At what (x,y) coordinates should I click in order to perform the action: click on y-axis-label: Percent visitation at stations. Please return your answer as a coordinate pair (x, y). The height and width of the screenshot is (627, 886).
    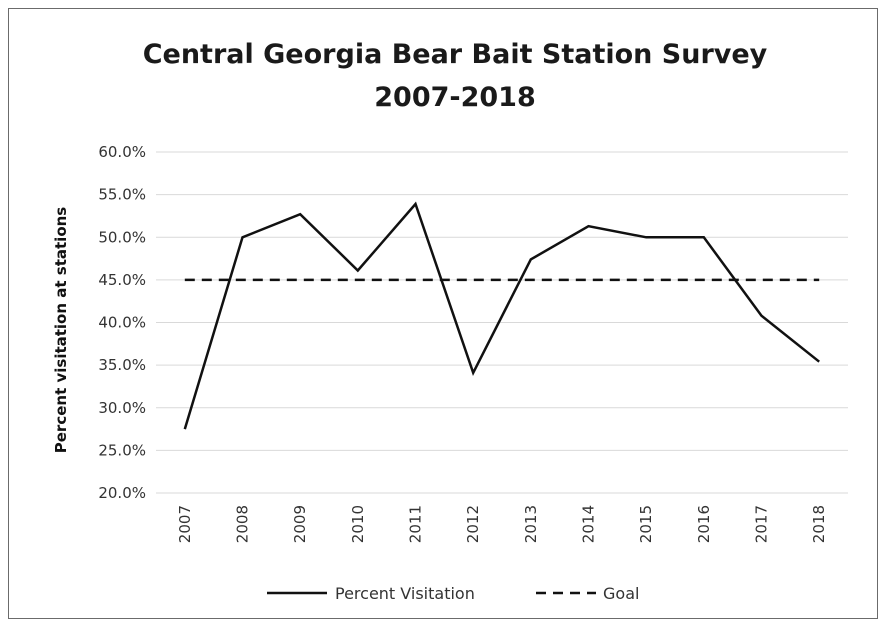
    Looking at the image, I should click on (61, 330).